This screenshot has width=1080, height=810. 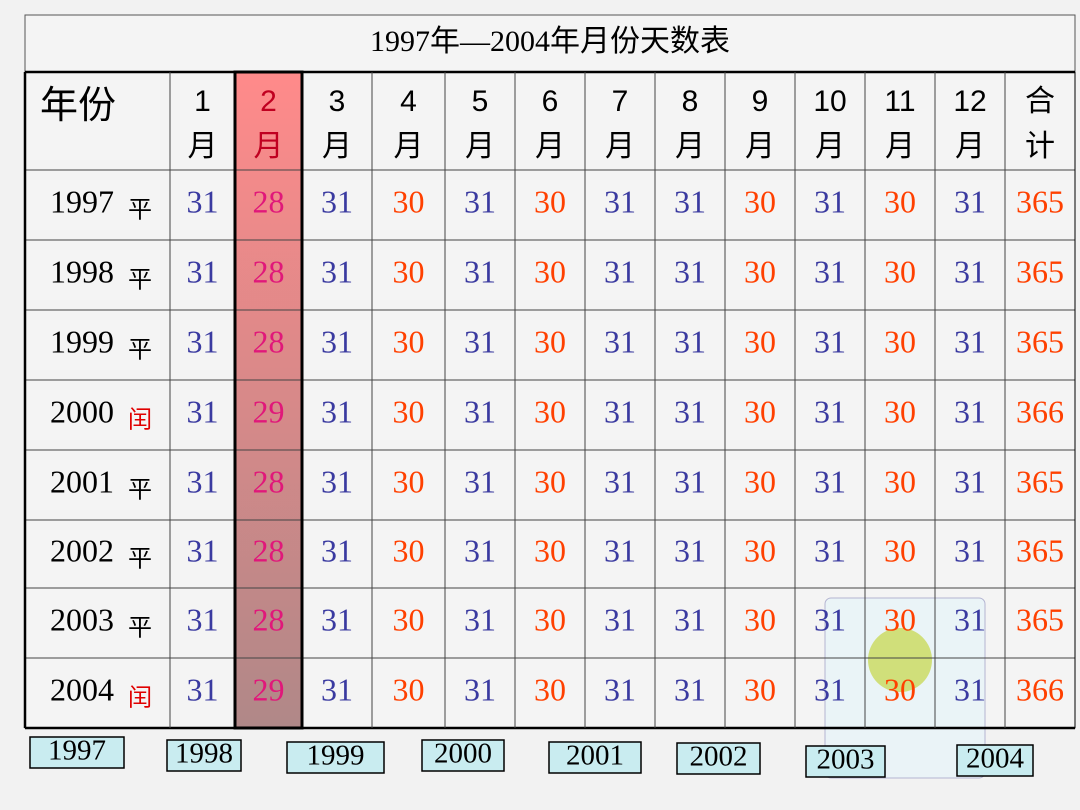 I want to click on row-year: 2004, so click(x=82, y=689).